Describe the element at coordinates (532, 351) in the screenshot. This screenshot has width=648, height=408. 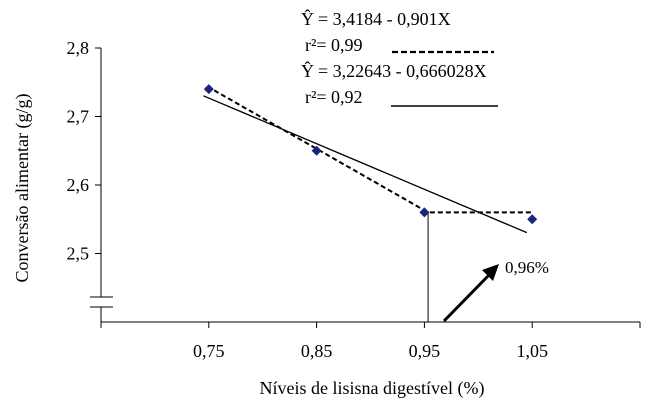
I see `x-tick-label: 1,05` at that location.